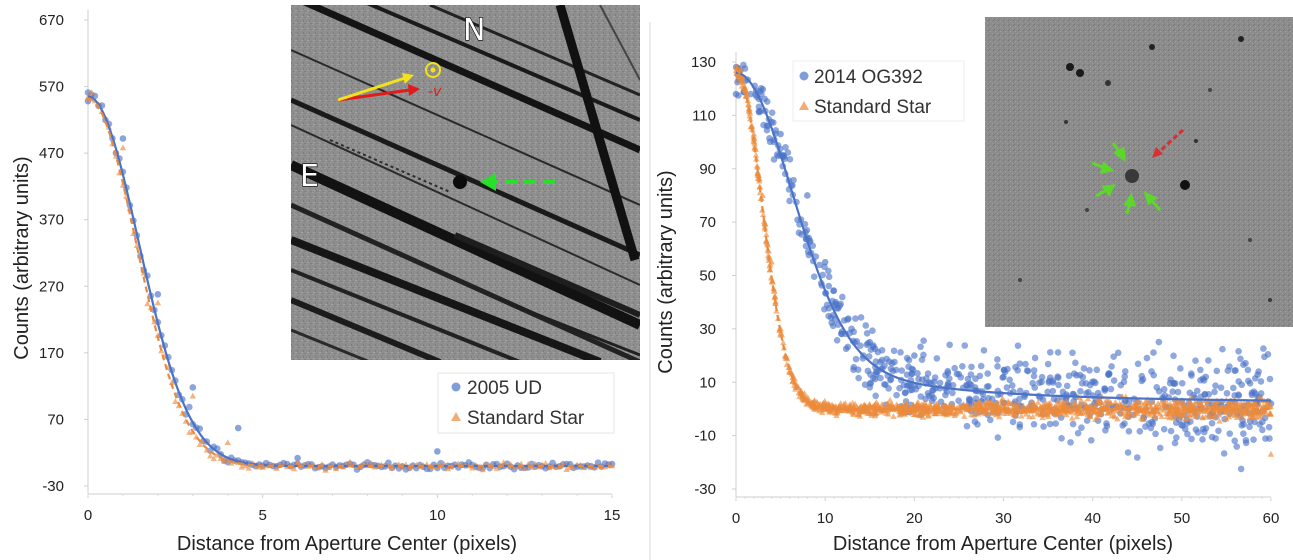 Image resolution: width=1293 pixels, height=560 pixels. What do you see at coordinates (707, 276) in the screenshot?
I see `y-tick-label: 50` at bounding box center [707, 276].